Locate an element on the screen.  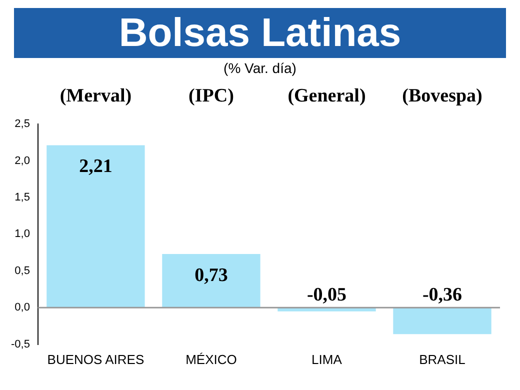
text: (Merval) is located at coordinates (96, 95).